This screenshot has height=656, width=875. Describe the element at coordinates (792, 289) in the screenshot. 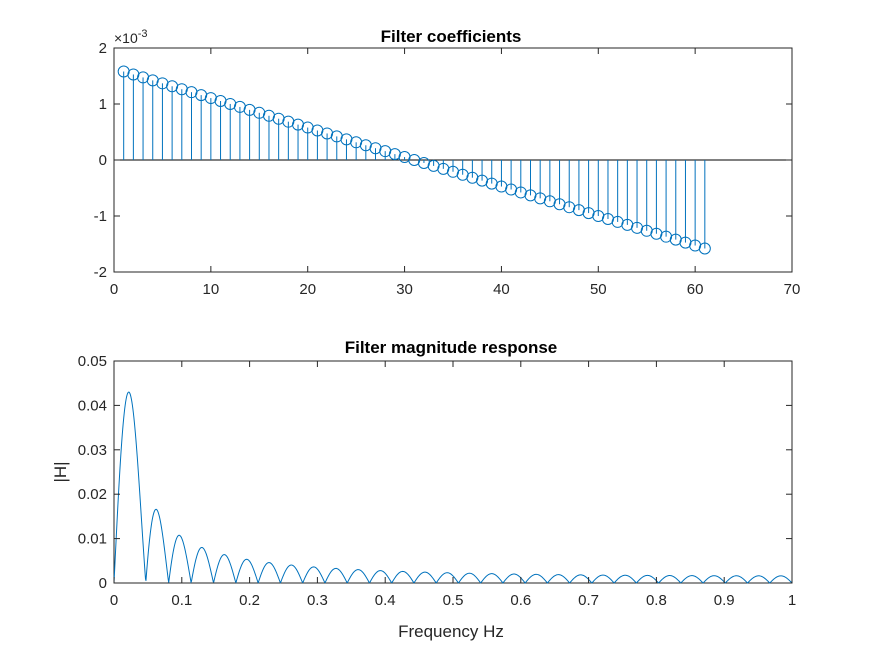

I see `x-tick-label: 70` at that location.